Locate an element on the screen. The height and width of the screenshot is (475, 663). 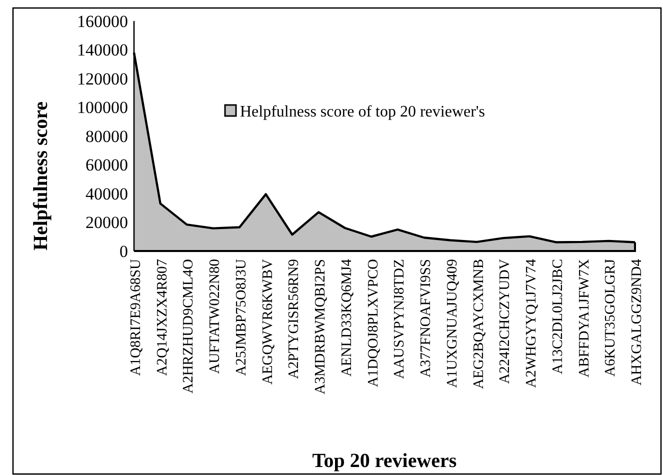
y-axis-title: Helpfulness score is located at coordinates (41, 176).